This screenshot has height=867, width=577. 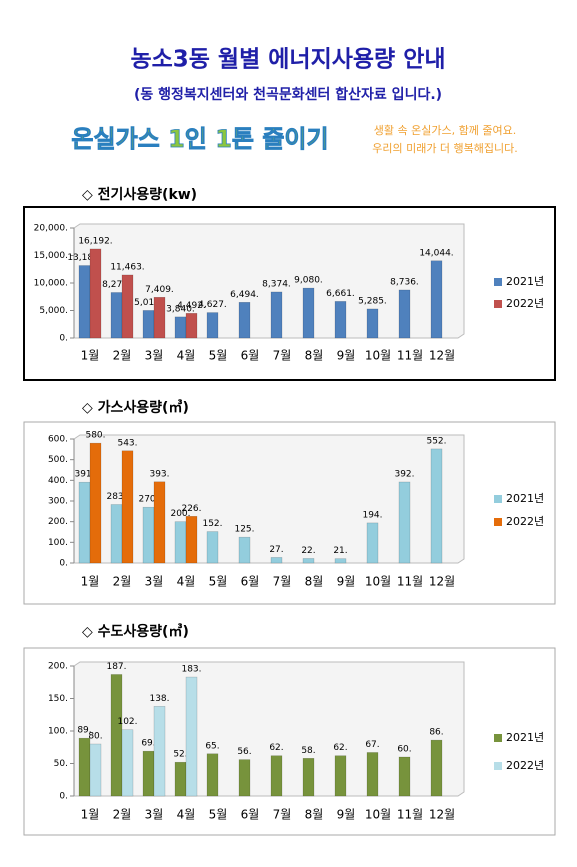 What do you see at coordinates (436, 441) in the screenshot?
I see `data-label: 552.` at bounding box center [436, 441].